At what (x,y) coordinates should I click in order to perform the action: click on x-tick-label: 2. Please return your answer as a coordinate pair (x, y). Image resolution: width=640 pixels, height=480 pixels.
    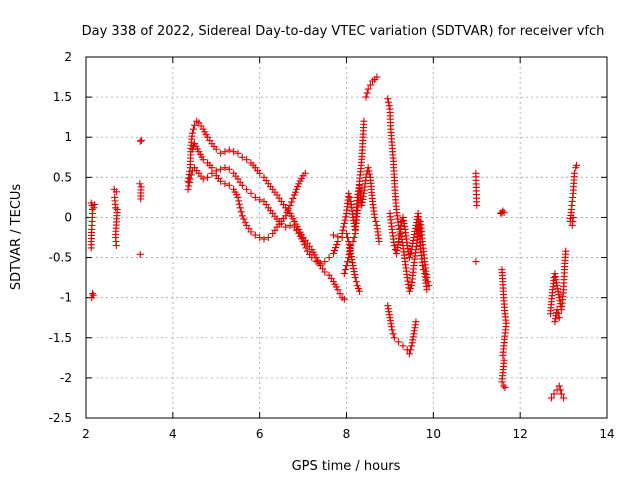
    Looking at the image, I should click on (86, 434).